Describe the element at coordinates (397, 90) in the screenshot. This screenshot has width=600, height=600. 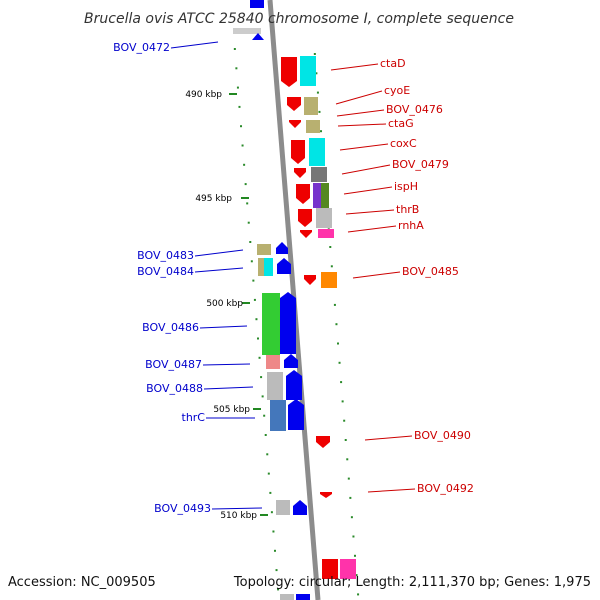
I see `gene-label-forward: cyoE` at that location.